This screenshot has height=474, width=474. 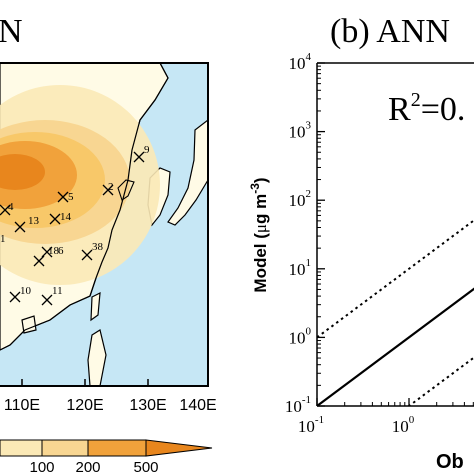 I want to click on y-tick-label: 10⁴, so click(x=300, y=62).